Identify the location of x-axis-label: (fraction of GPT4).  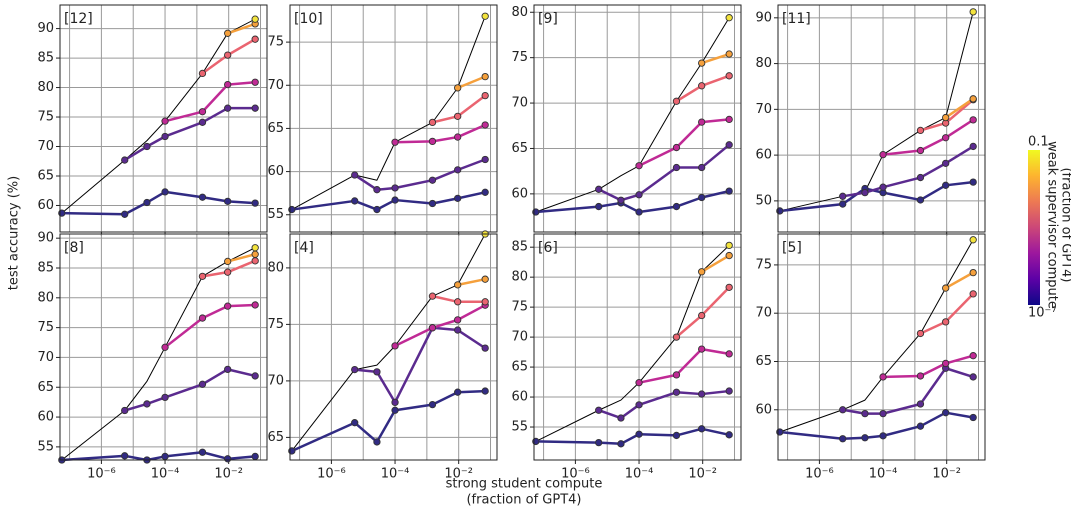
(523, 500).